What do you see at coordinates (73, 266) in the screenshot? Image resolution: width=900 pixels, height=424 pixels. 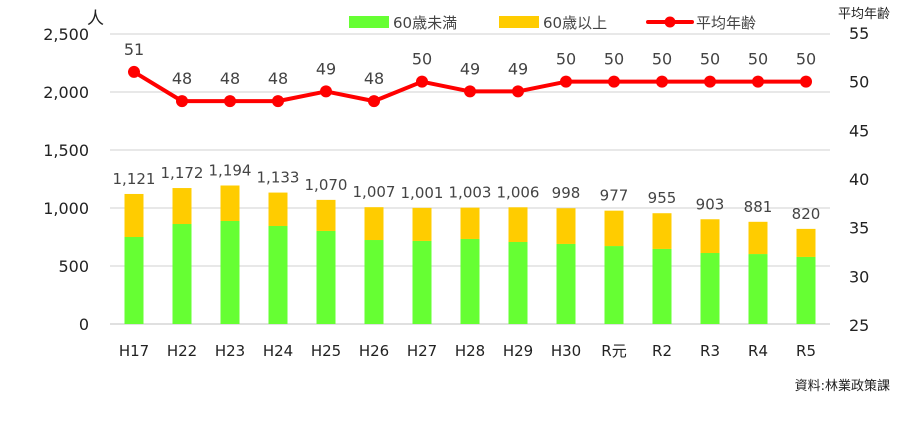 I see `left-tick-label: 500` at bounding box center [73, 266].